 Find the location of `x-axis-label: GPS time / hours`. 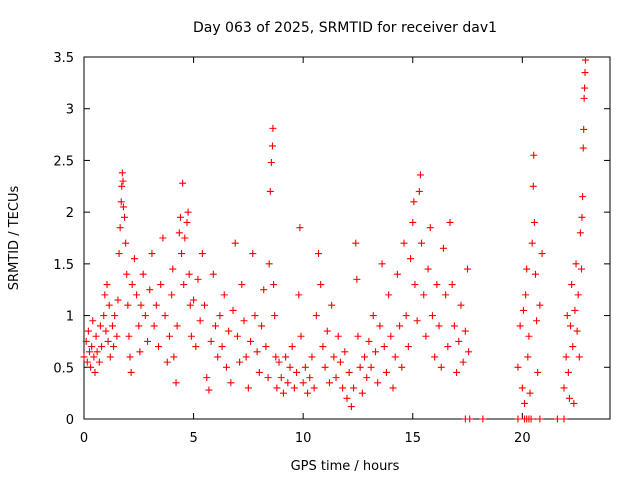

x-axis-label: GPS time / hours is located at coordinates (345, 466).